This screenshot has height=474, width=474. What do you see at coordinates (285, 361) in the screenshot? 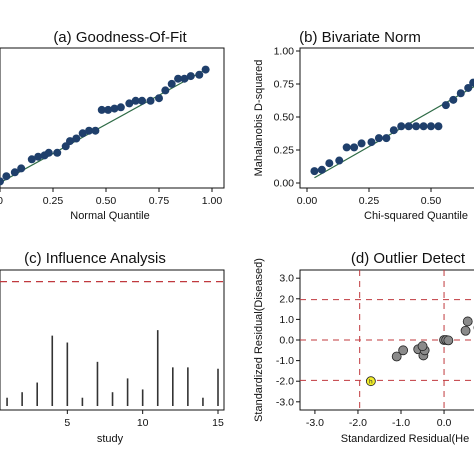
I see `panel-d-y-tick-label: -1.0` at bounding box center [285, 361].